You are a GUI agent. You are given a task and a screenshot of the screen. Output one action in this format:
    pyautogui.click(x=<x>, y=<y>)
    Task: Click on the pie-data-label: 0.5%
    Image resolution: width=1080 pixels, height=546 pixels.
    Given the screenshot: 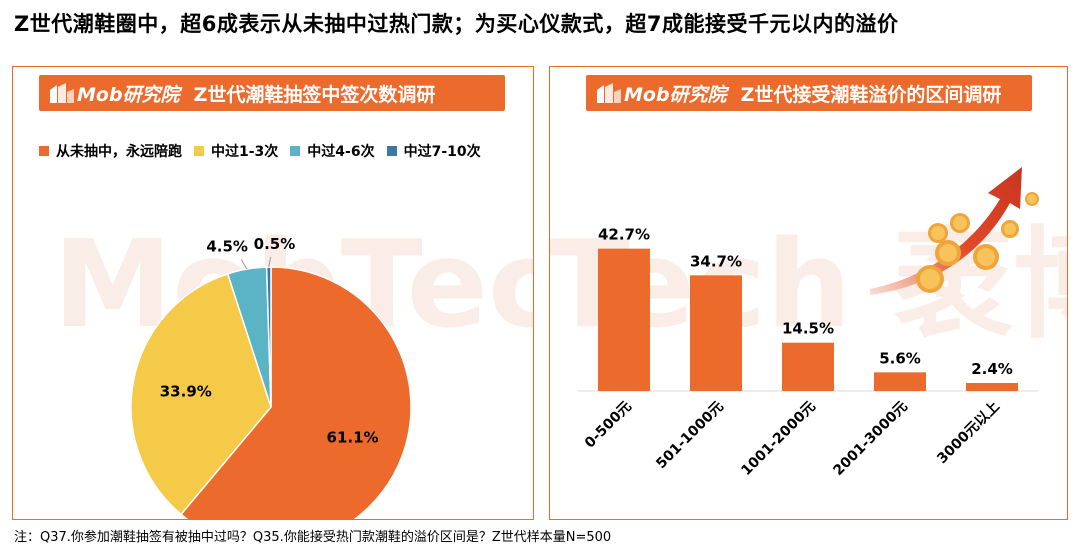 What is the action you would take?
    pyautogui.click(x=275, y=244)
    